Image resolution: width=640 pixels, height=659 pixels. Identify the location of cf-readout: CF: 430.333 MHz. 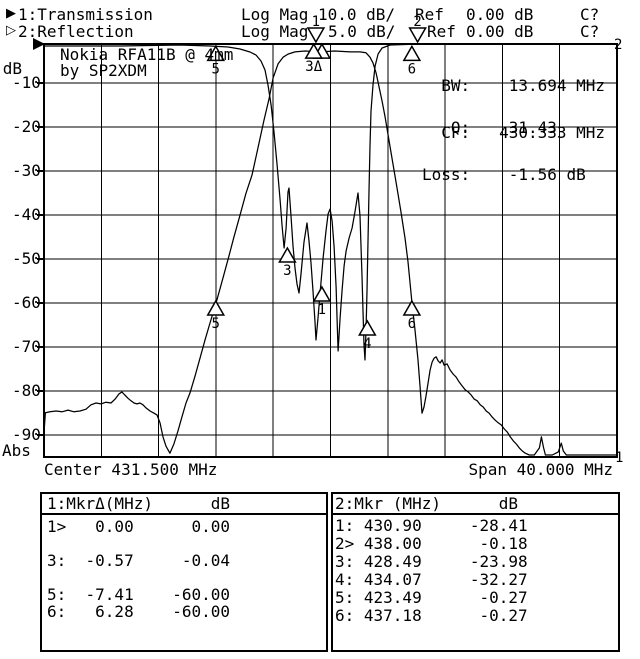
(514, 132).